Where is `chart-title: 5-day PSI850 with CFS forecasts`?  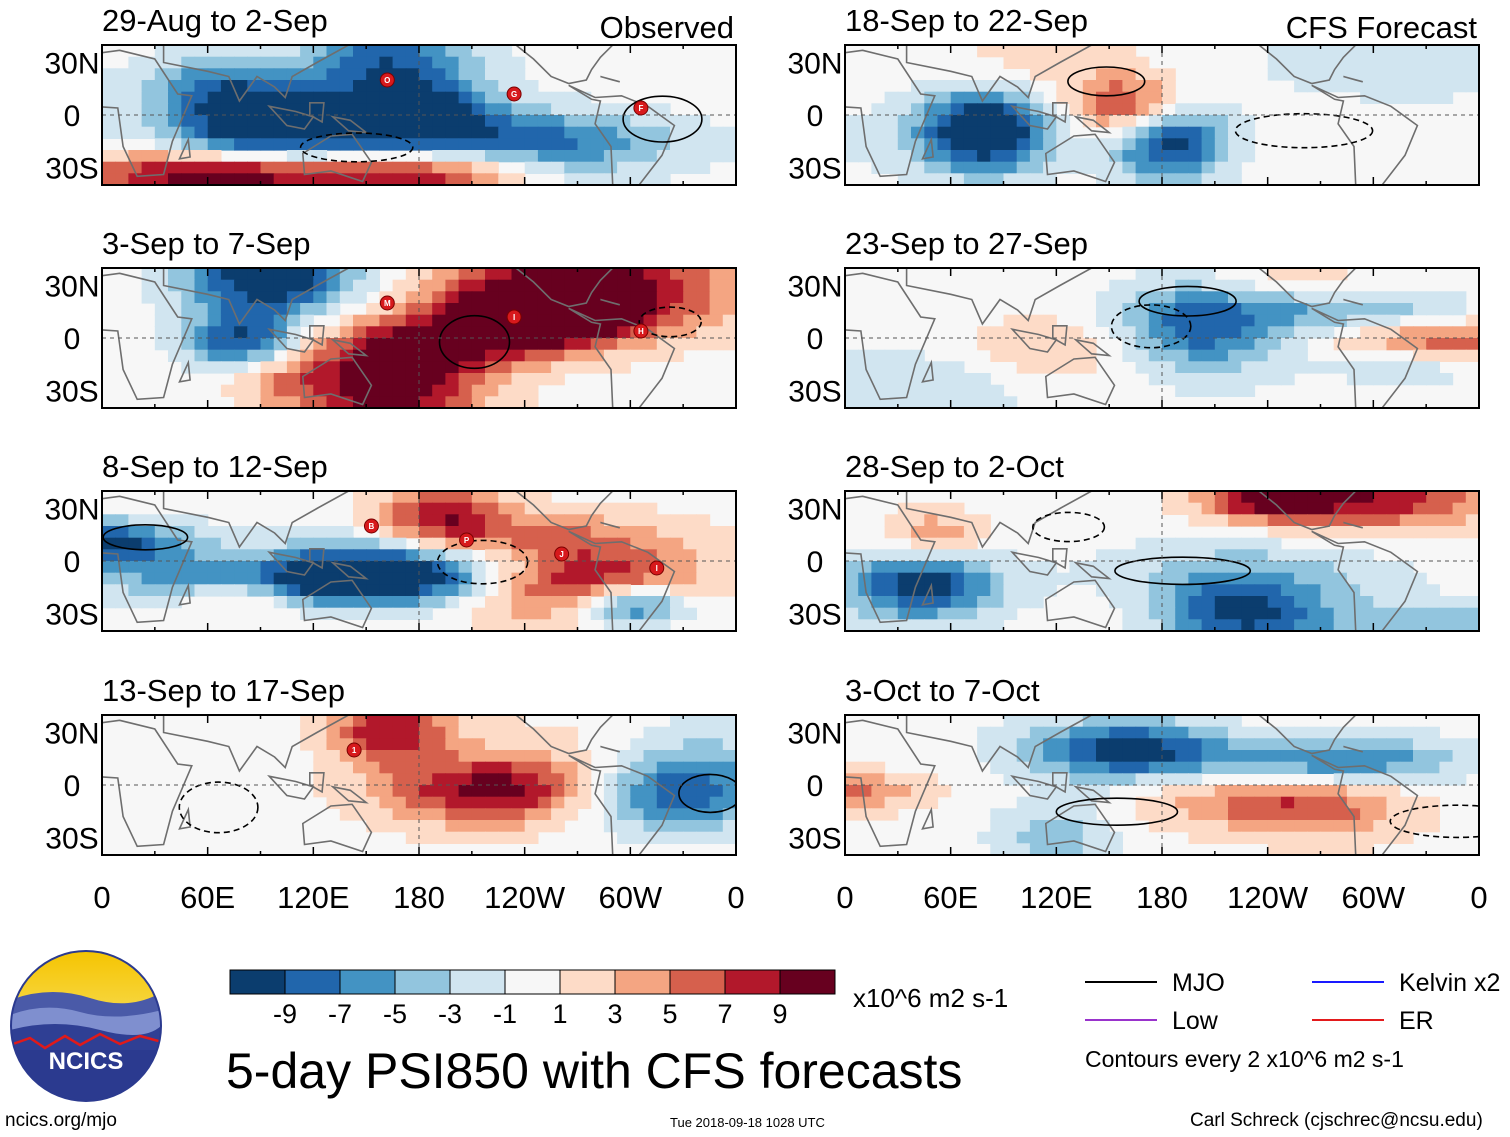
chart-title: 5-day PSI850 with CFS forecasts is located at coordinates (594, 1071).